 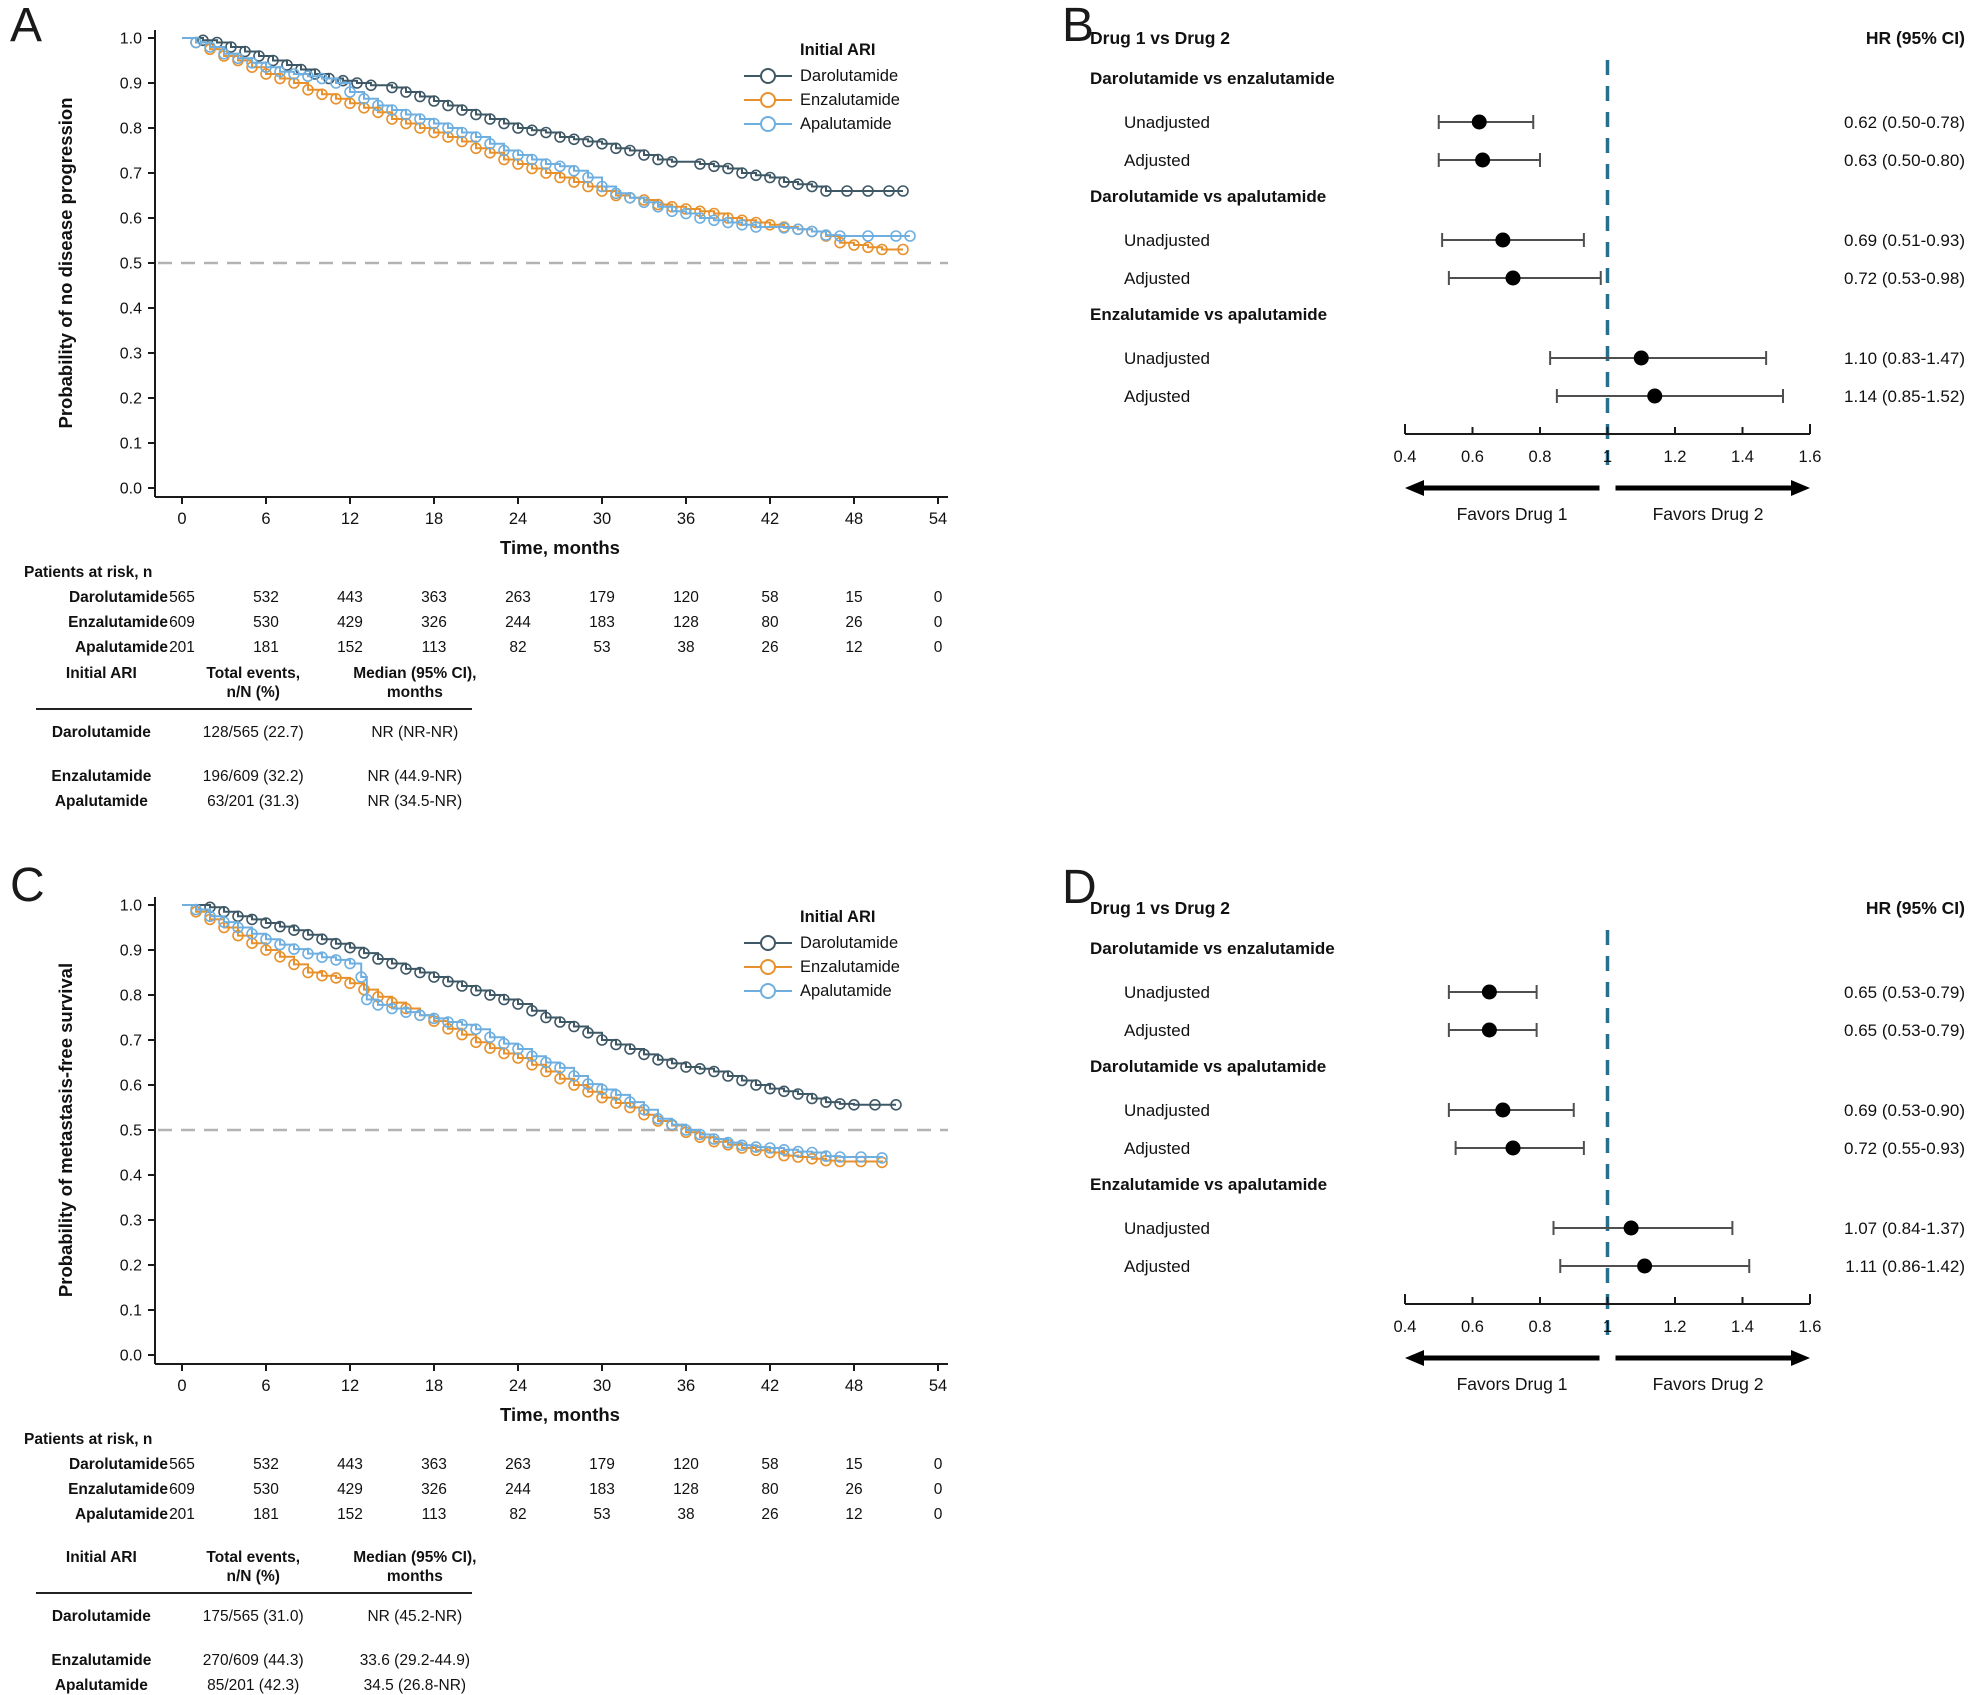 What do you see at coordinates (686, 597) in the screenshot?
I see `risk-count: 120` at bounding box center [686, 597].